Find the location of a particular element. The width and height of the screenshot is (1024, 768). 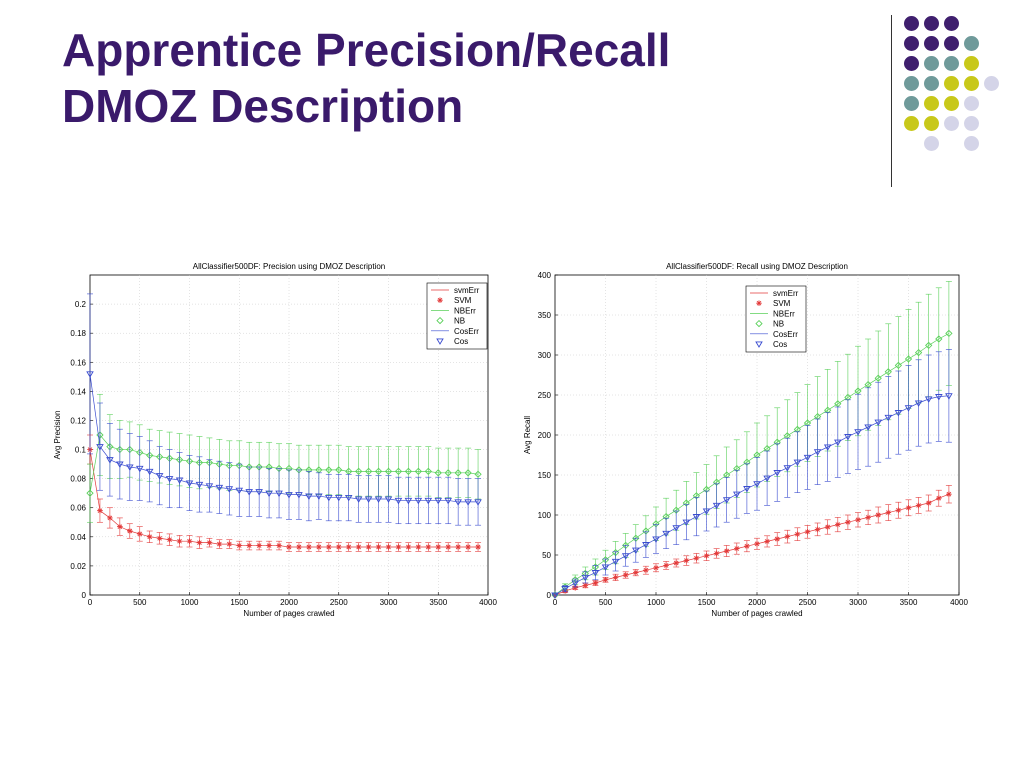

x-tick-label: 2000 is located at coordinates (757, 602).